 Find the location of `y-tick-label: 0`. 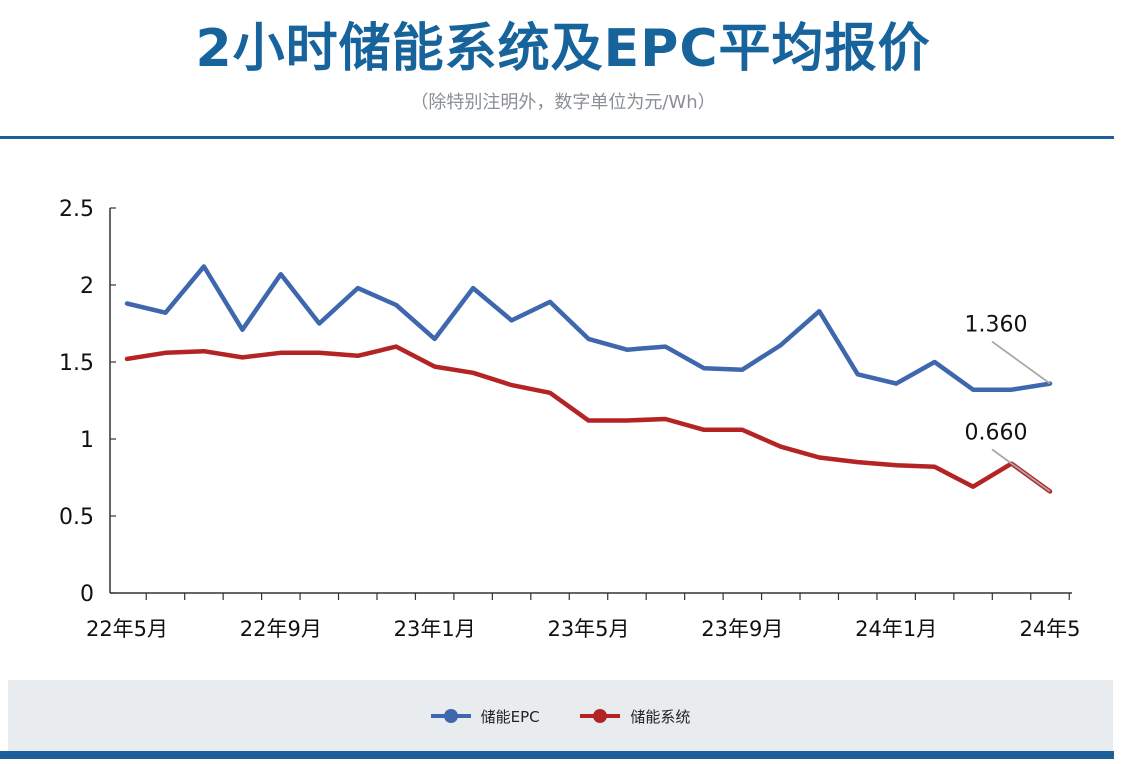

y-tick-label: 0 is located at coordinates (87, 594).